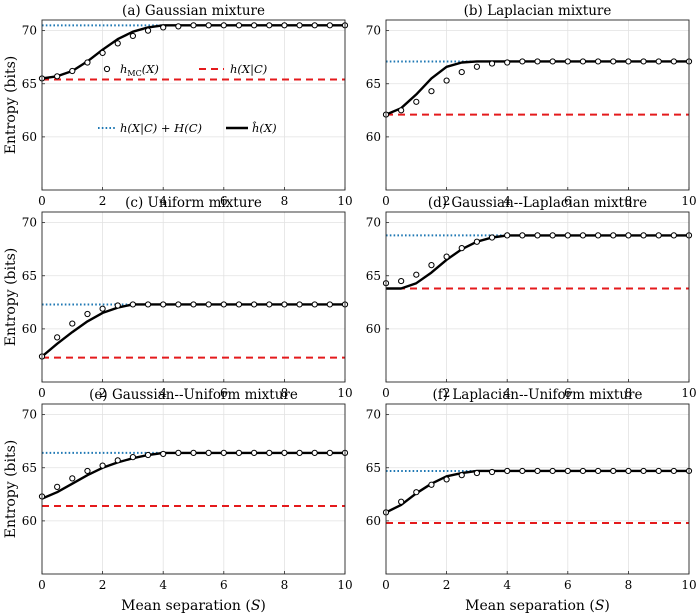 The height and width of the screenshot is (615, 698). Describe the element at coordinates (538, 395) in the screenshot. I see `panel-title: (f) Laplacian--Uniform mixture` at that location.